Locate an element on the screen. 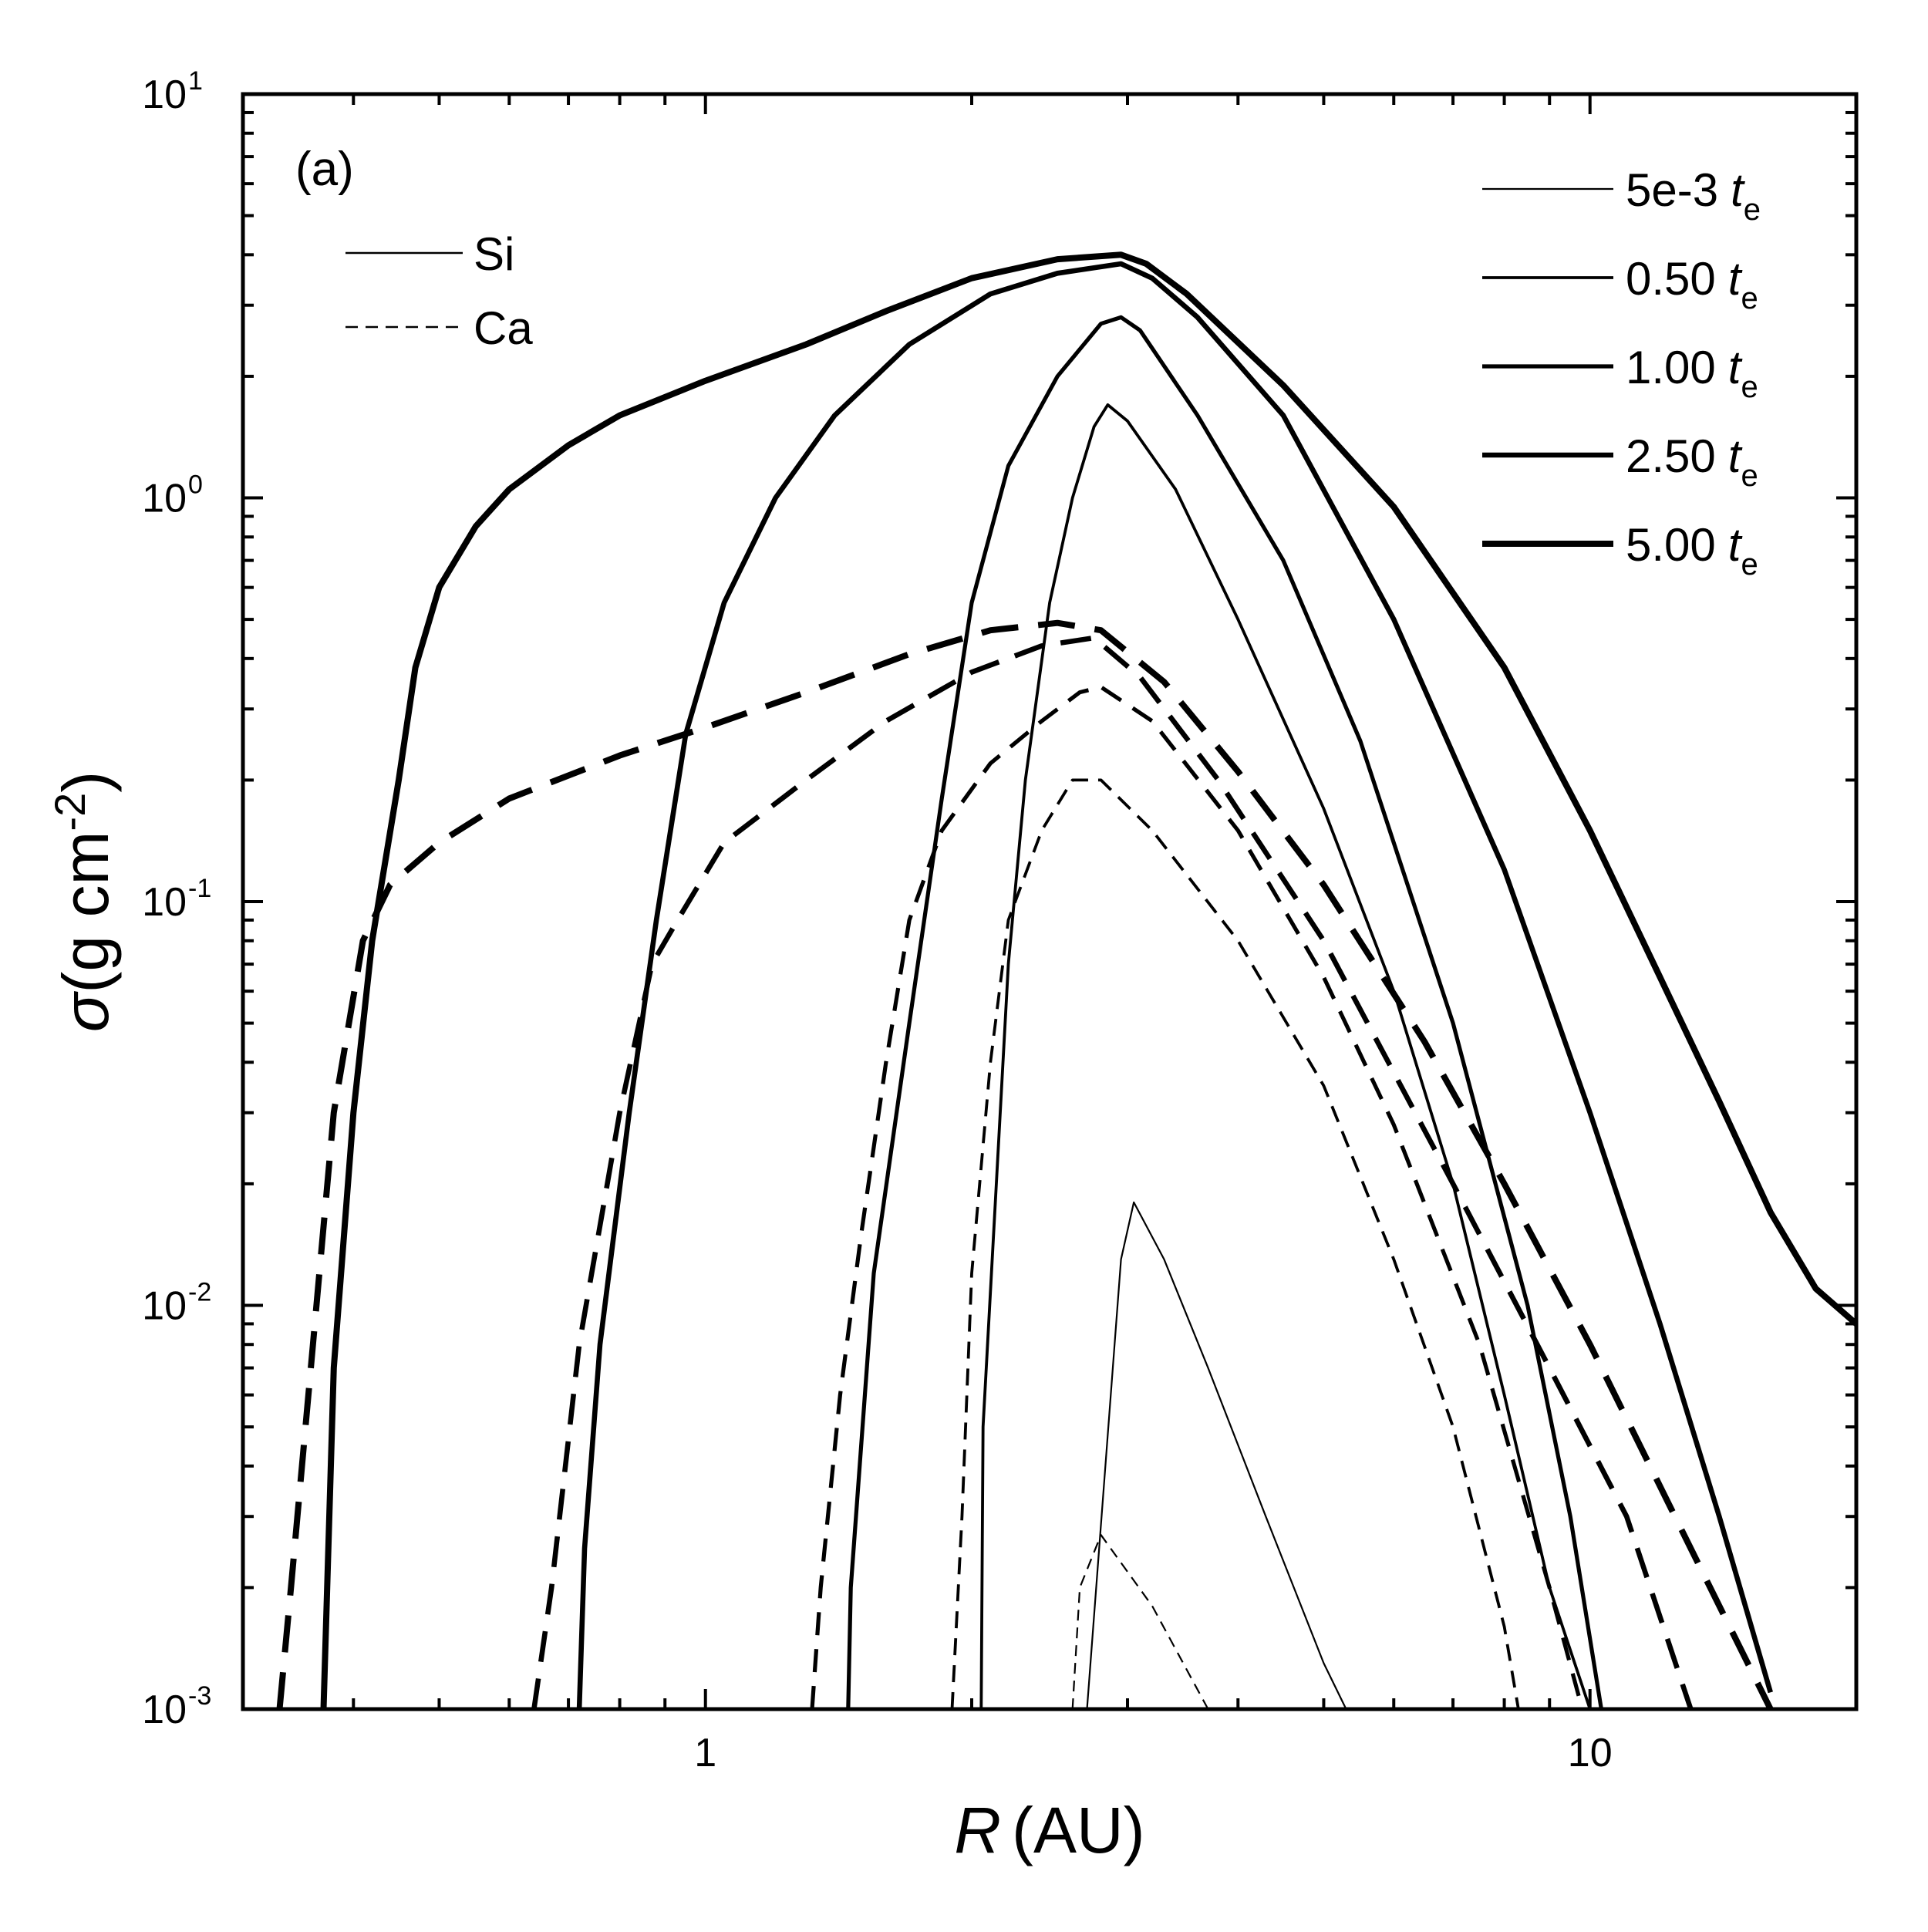  y-axis-unit-post: ) is located at coordinates (85, 782).